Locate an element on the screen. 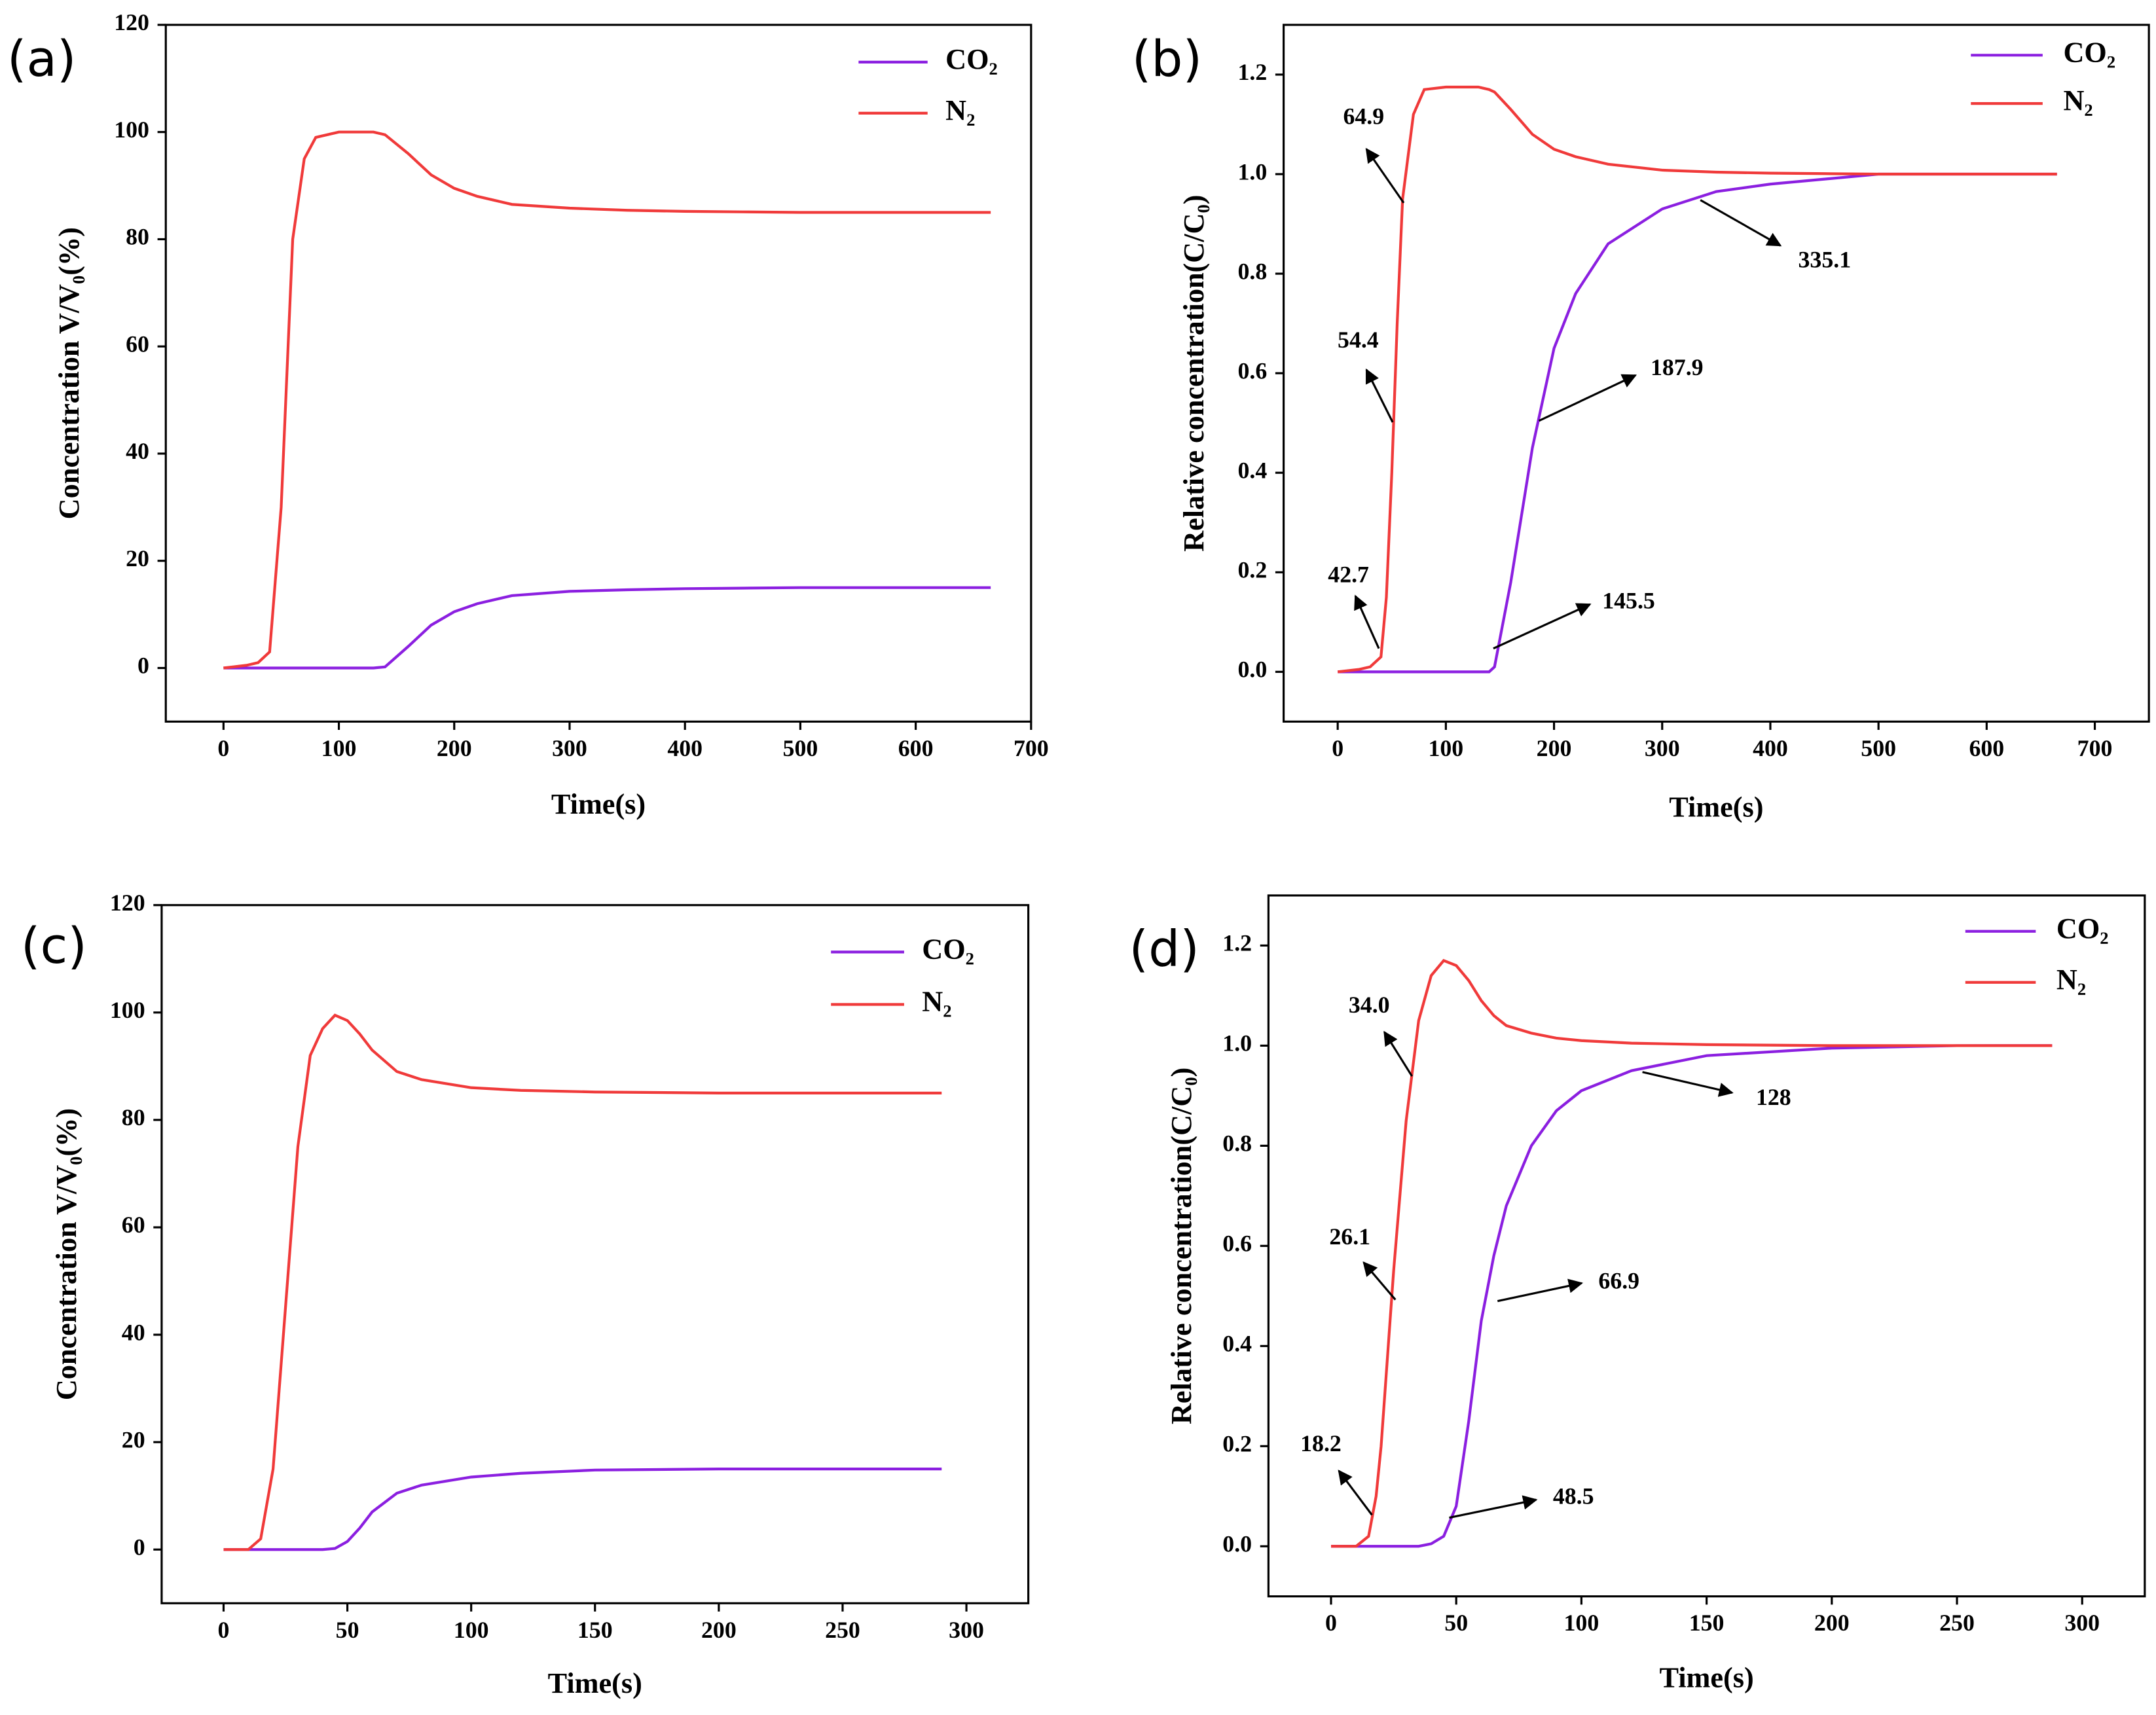 Image resolution: width=2156 pixels, height=1715 pixels. annotation: 145.5 is located at coordinates (1628, 600).